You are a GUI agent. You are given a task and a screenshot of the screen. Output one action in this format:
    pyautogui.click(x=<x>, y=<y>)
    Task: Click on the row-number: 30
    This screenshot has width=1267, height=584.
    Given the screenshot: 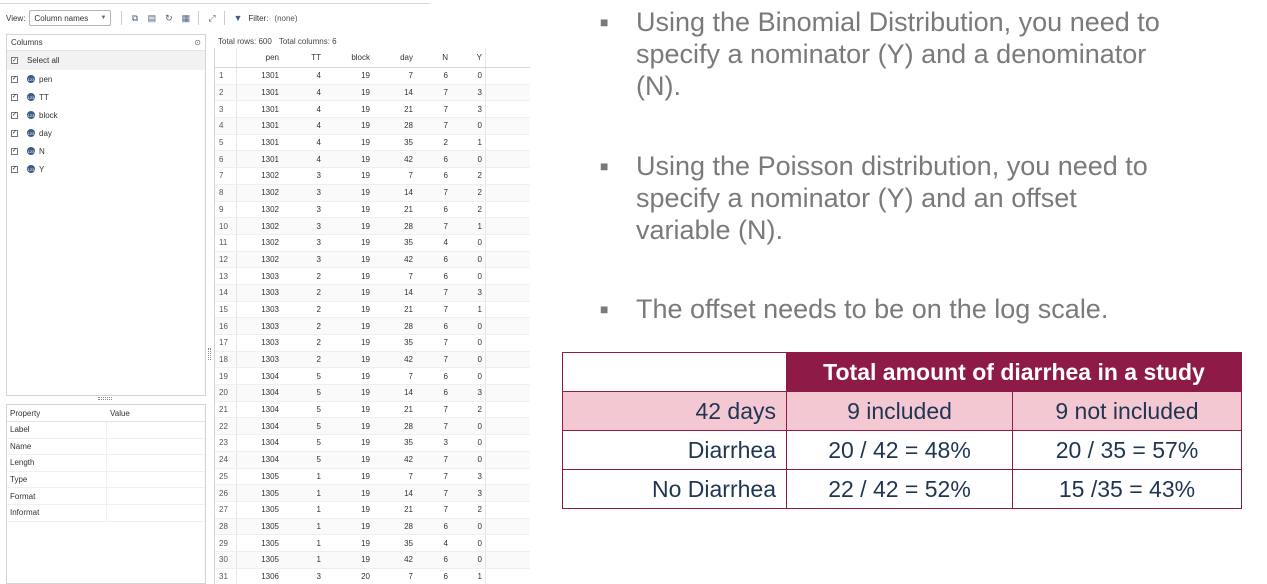 What is the action you would take?
    pyautogui.click(x=226, y=559)
    